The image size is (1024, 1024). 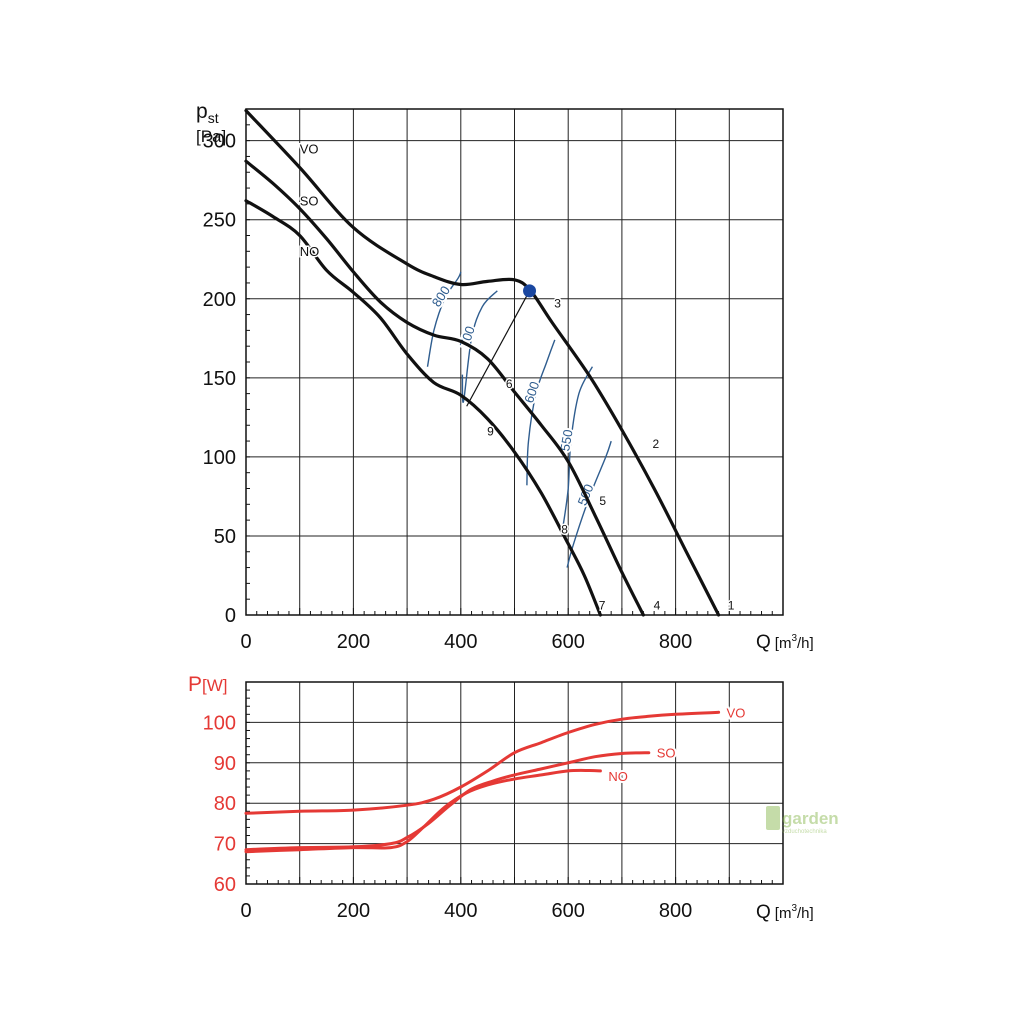 I want to click on power-y-tick-labels: 60 70 80 90 100, so click(x=219, y=804).